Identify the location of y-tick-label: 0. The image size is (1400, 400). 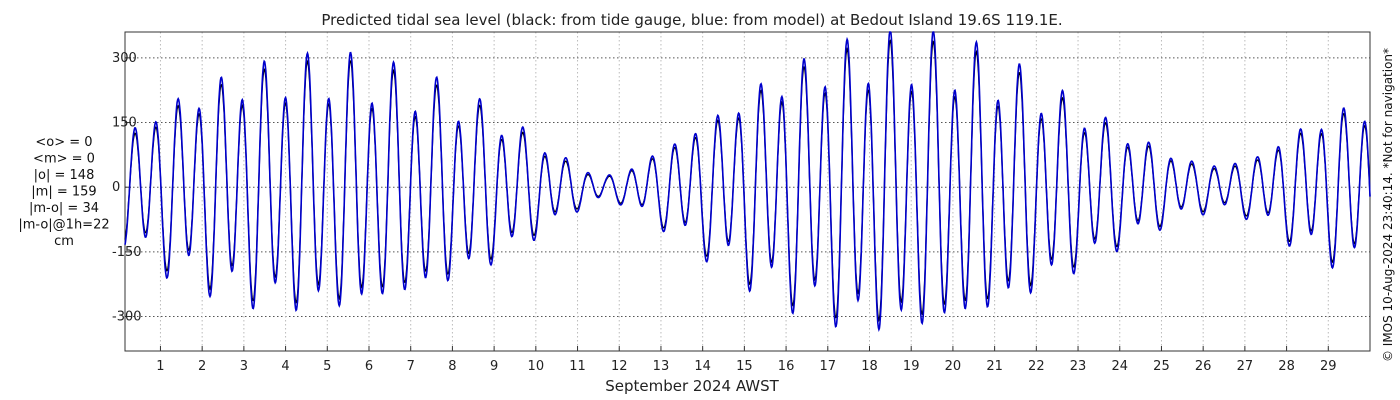
(116, 187).